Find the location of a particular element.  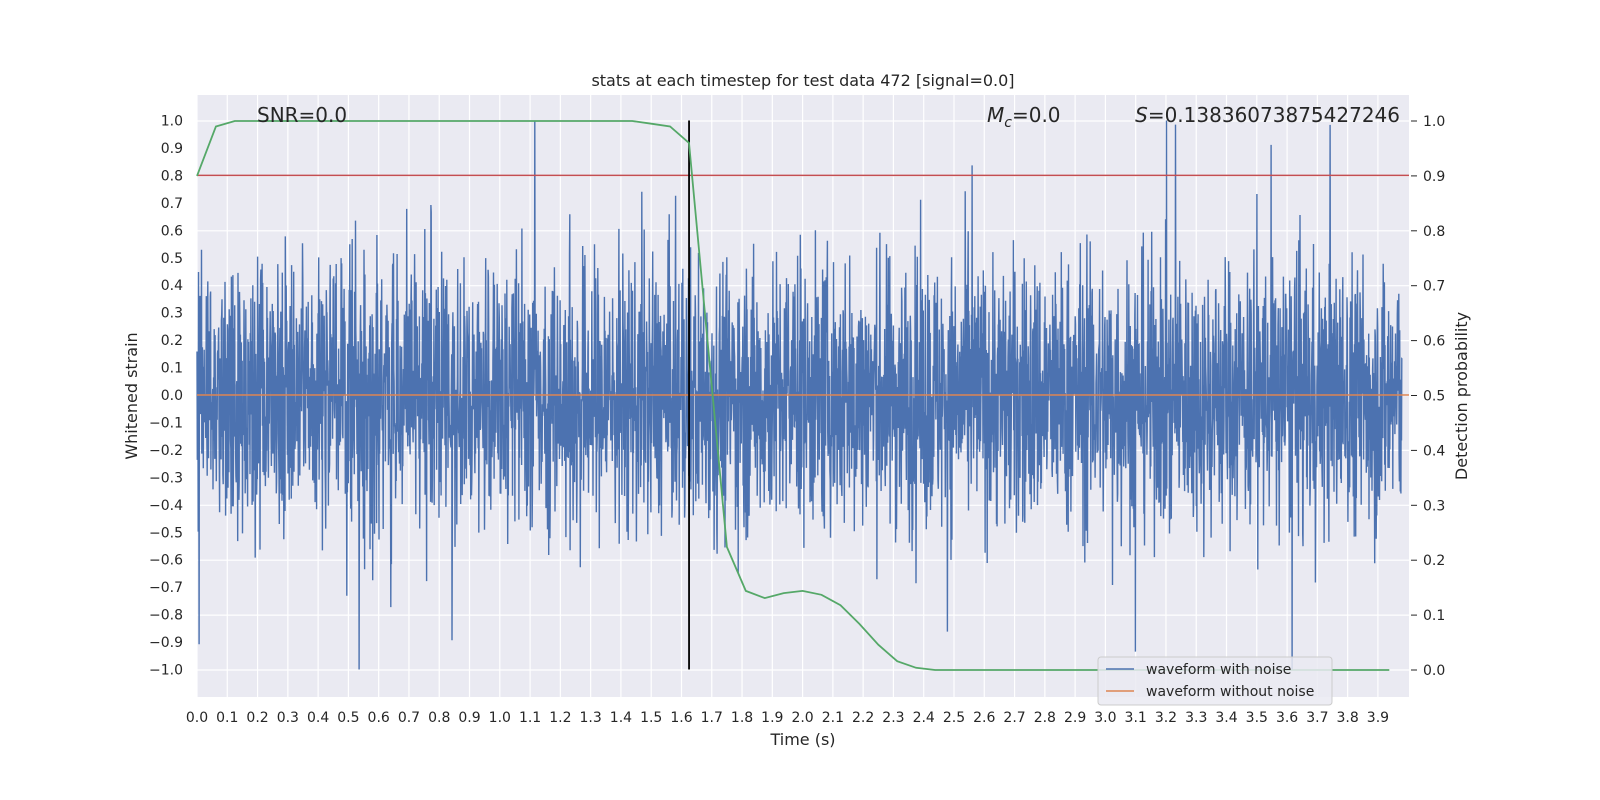

y-right-tick-label: 0.6 is located at coordinates (1434, 342).